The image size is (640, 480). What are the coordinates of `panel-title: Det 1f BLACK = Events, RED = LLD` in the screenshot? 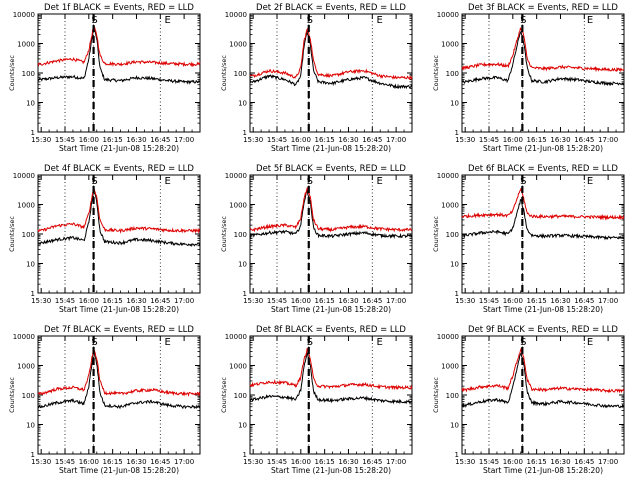 It's located at (119, 8).